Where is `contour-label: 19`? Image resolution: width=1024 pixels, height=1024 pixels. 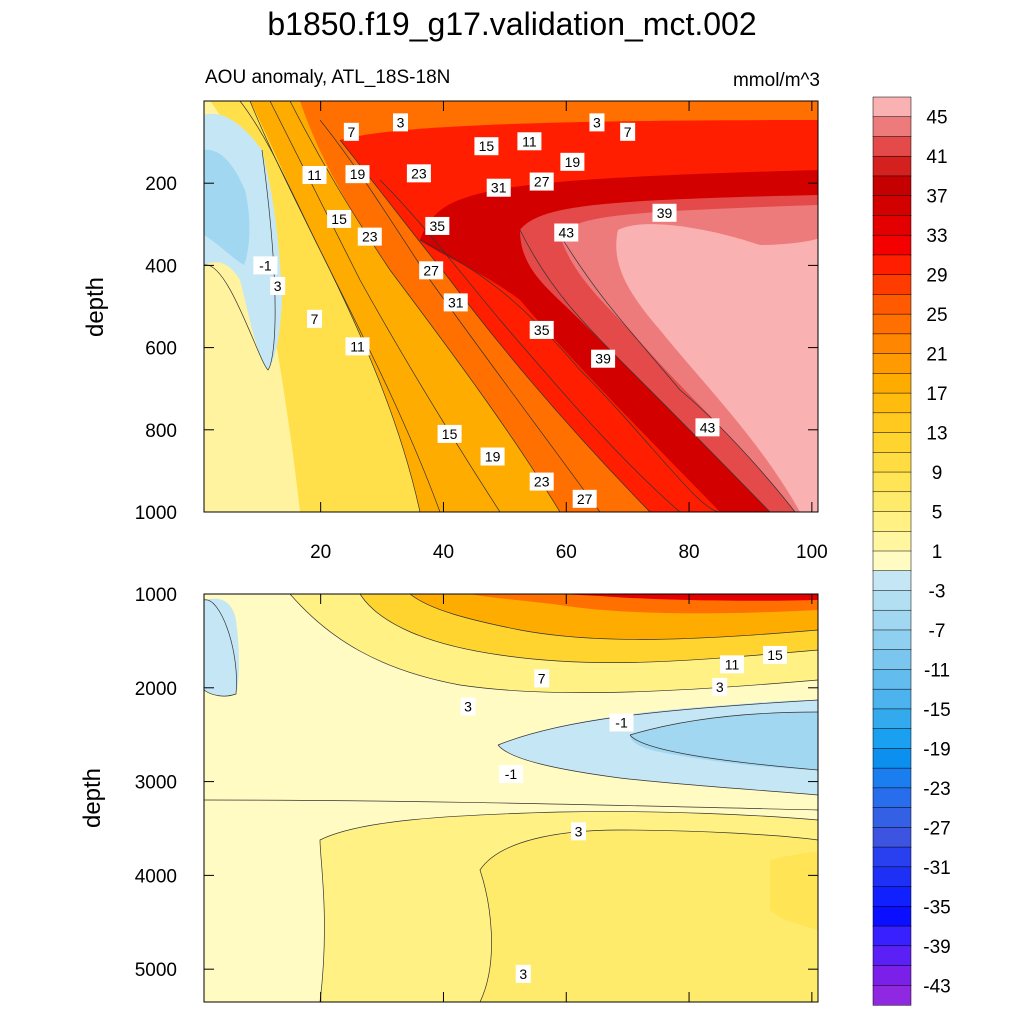 contour-label: 19 is located at coordinates (493, 457).